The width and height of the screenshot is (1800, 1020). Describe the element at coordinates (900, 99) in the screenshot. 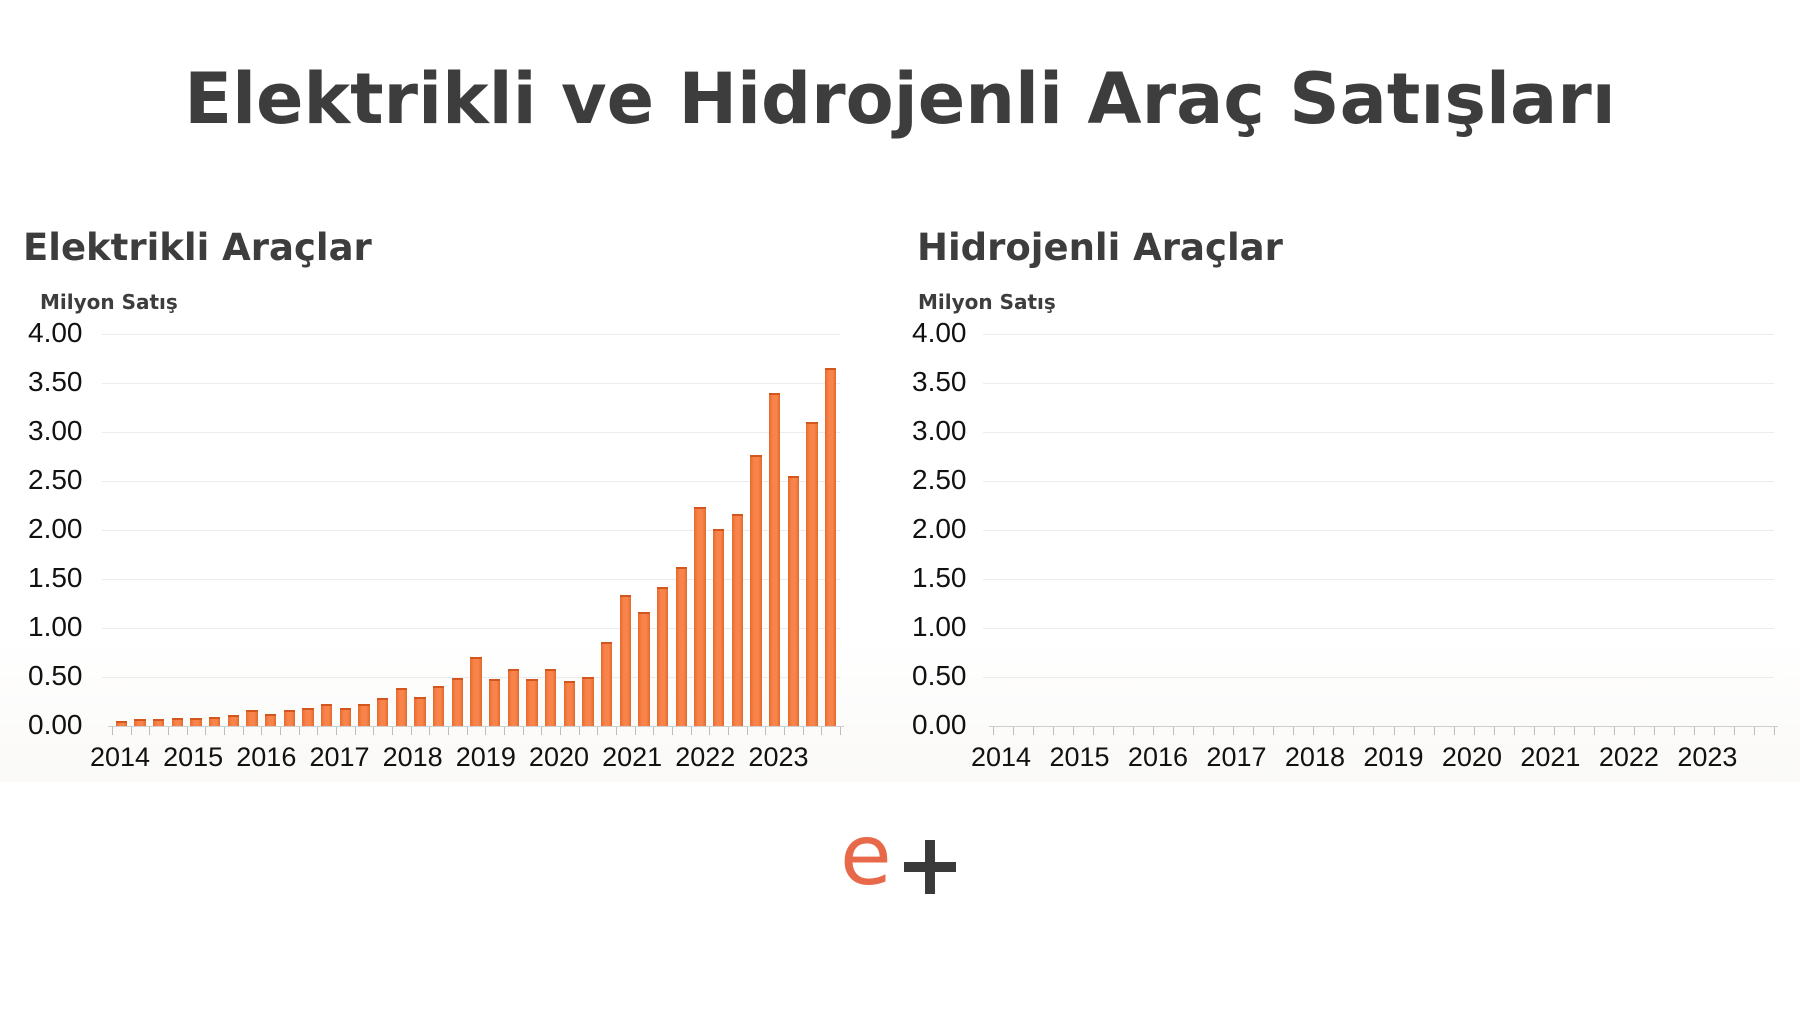

I see `page-title: Elektrikli ve Hidrojenli Araç Satışları` at that location.